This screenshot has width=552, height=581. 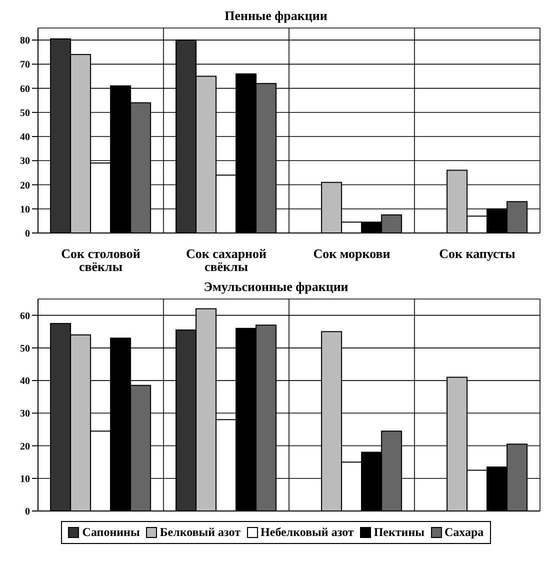 I want to click on legend-label: Пектины, so click(x=398, y=532).